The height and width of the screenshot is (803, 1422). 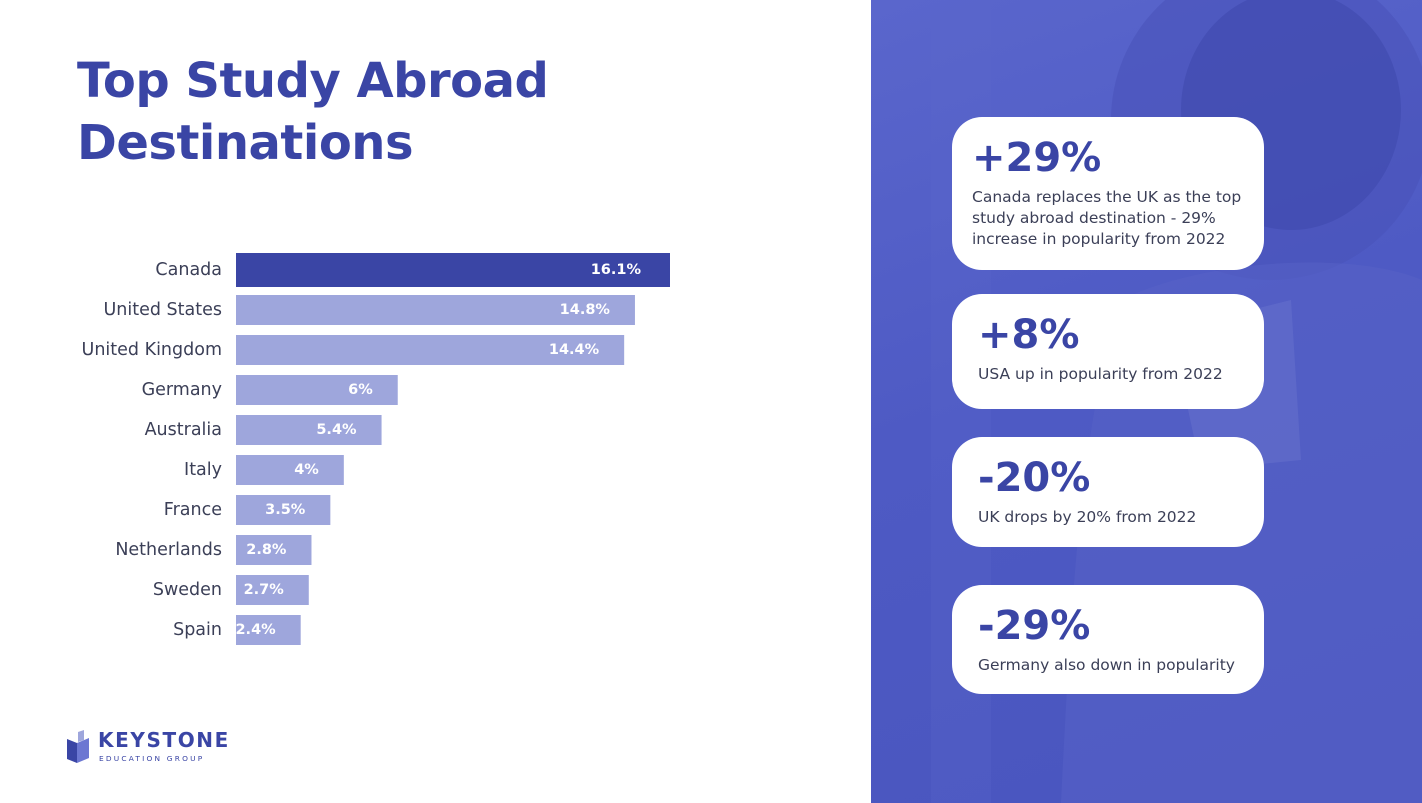 I want to click on title-line-1: Top Study Abroad, so click(x=313, y=81).